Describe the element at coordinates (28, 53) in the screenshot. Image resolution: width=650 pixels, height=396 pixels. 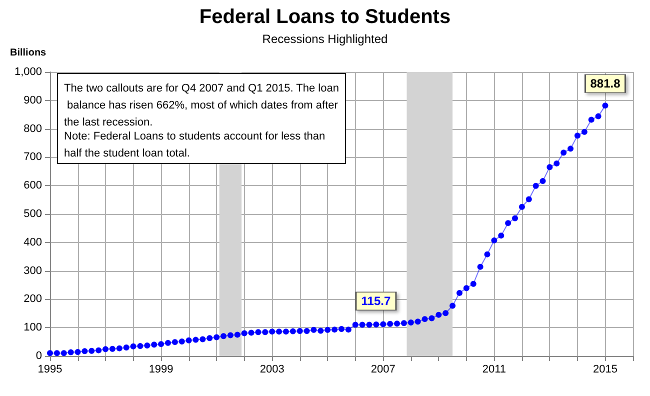
I see `y-axis-title: Billions` at that location.